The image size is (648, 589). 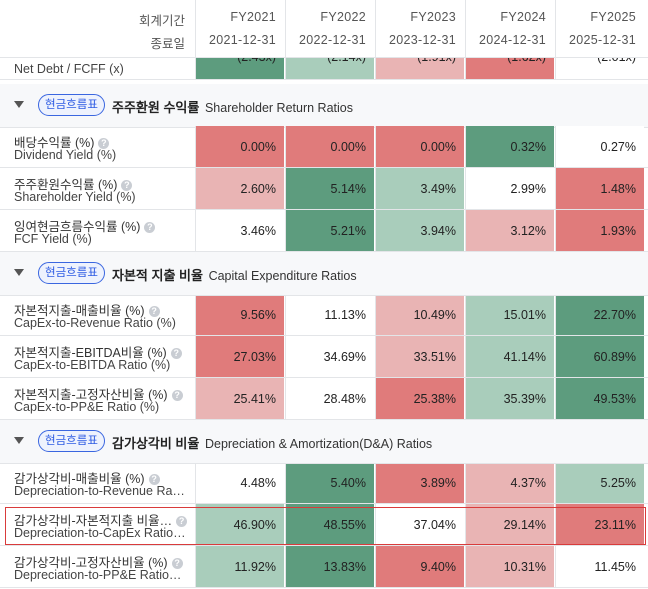 What do you see at coordinates (509, 356) in the screenshot?
I see `value-cell: 41.14%` at bounding box center [509, 356].